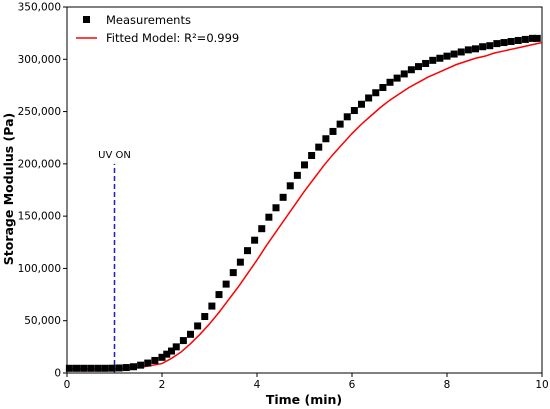  Describe the element at coordinates (304, 399) in the screenshot. I see `x-axis-title: Time (min)` at that location.